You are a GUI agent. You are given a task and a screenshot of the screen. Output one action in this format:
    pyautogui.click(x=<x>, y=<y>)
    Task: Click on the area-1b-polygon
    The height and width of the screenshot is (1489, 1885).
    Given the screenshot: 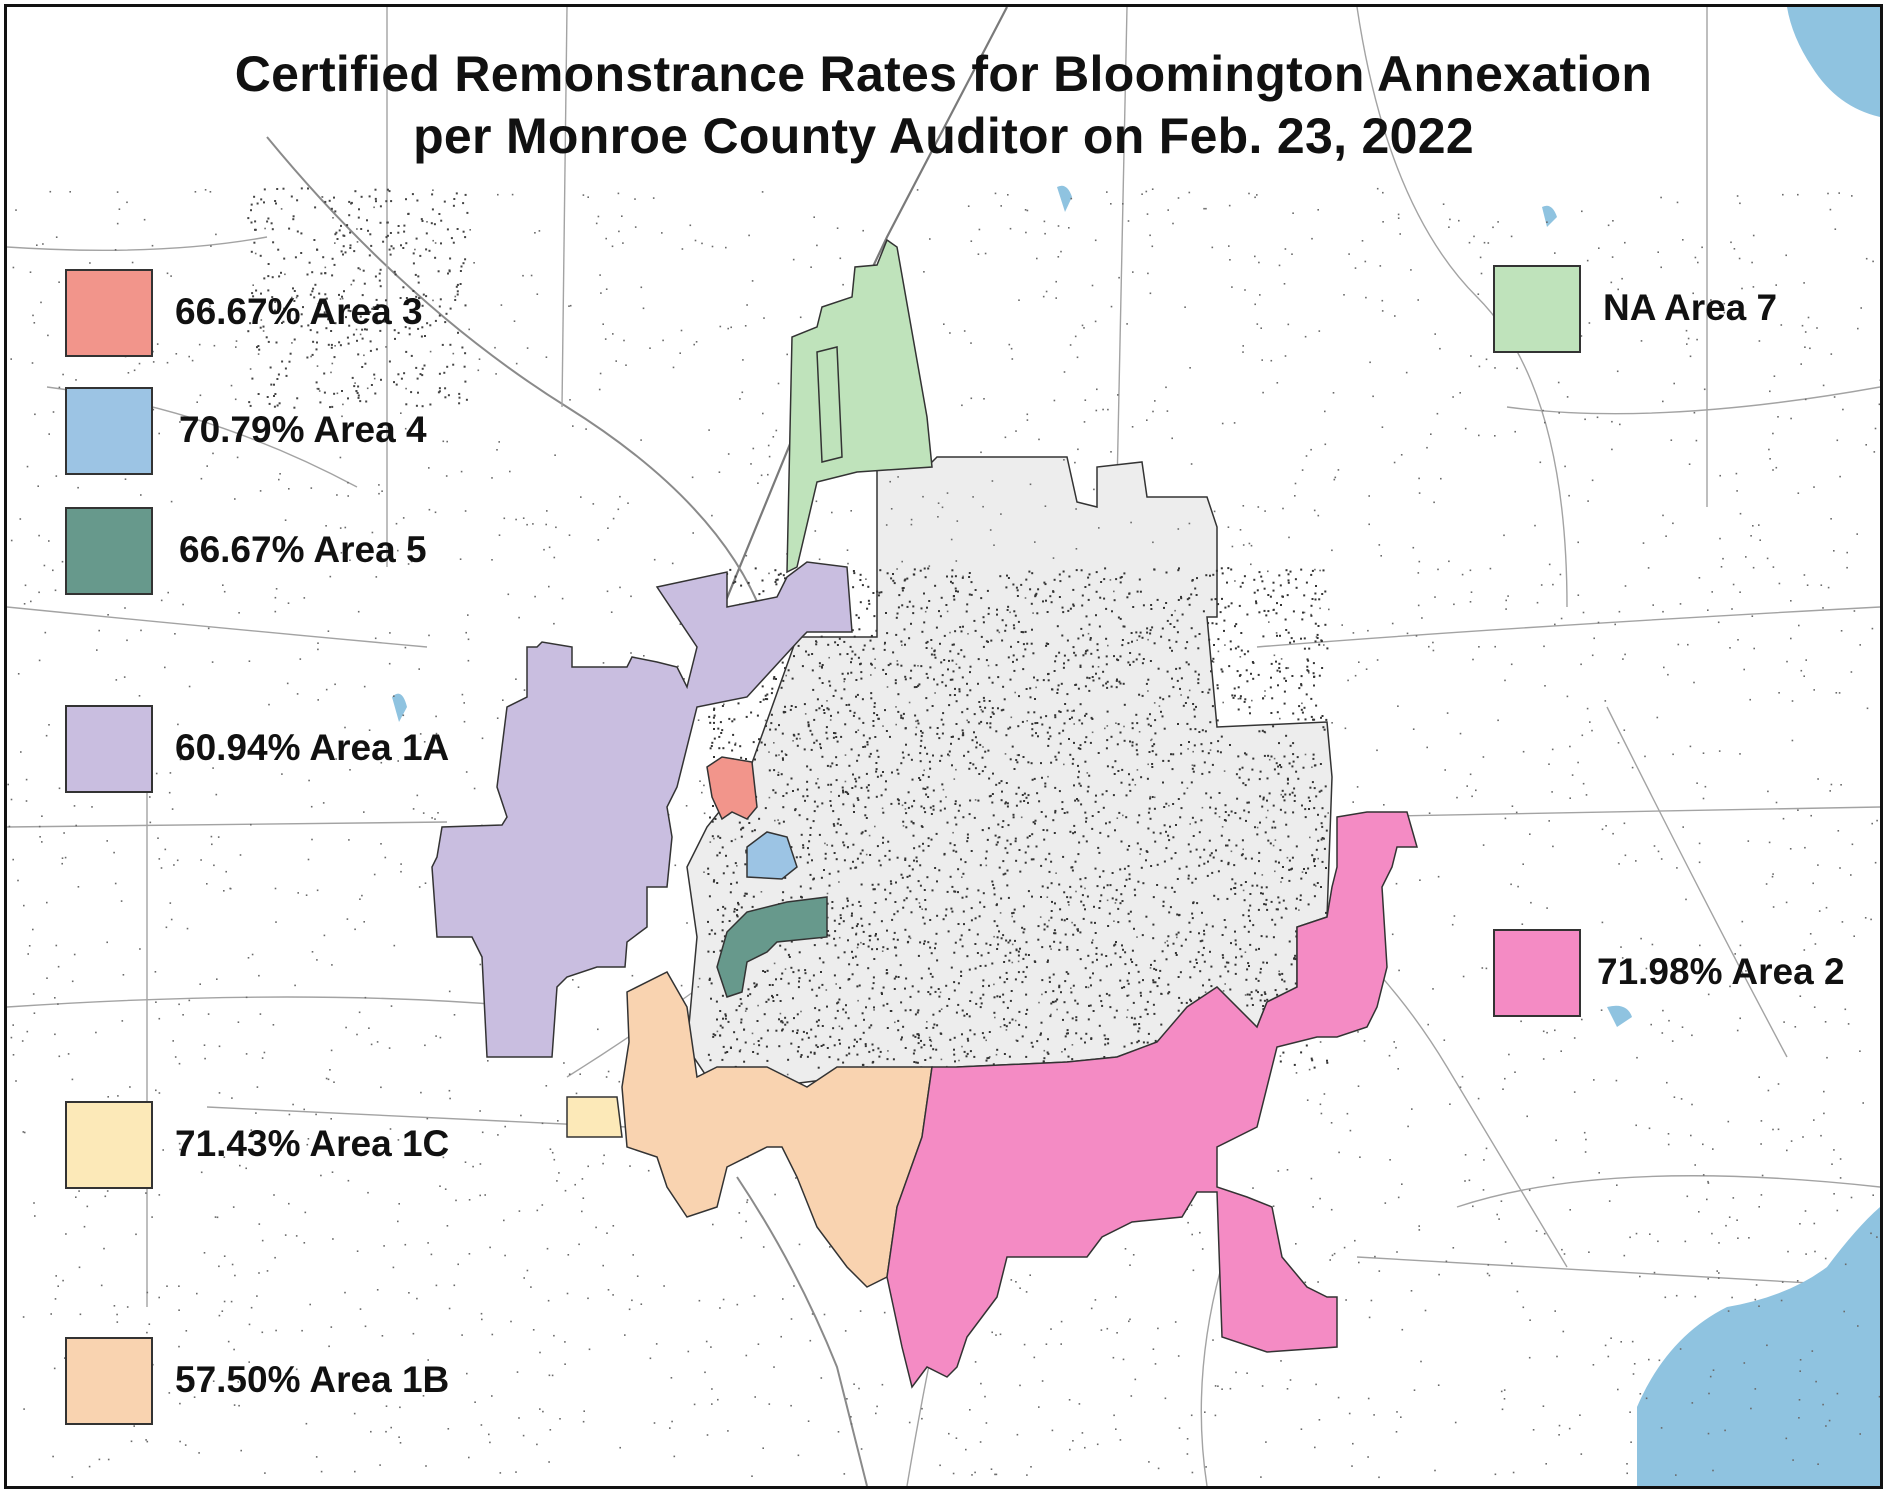 What is the action you would take?
    pyautogui.click(x=777, y=1129)
    